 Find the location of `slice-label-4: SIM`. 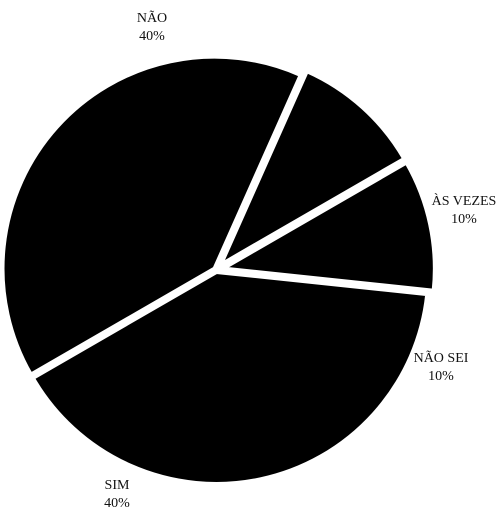

slice-label-4: SIM is located at coordinates (117, 485).